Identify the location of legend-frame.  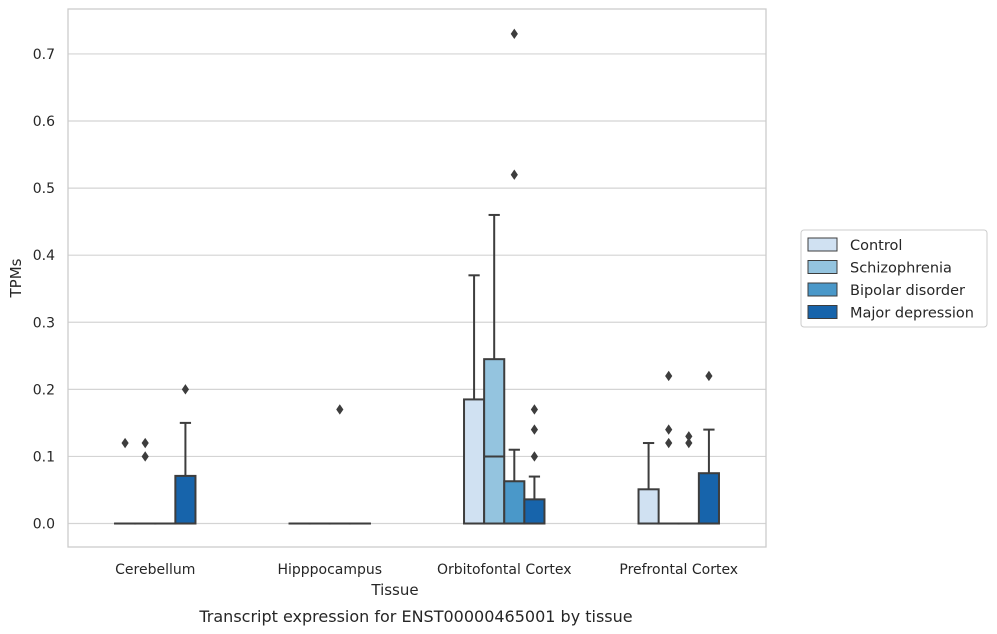
(894, 278).